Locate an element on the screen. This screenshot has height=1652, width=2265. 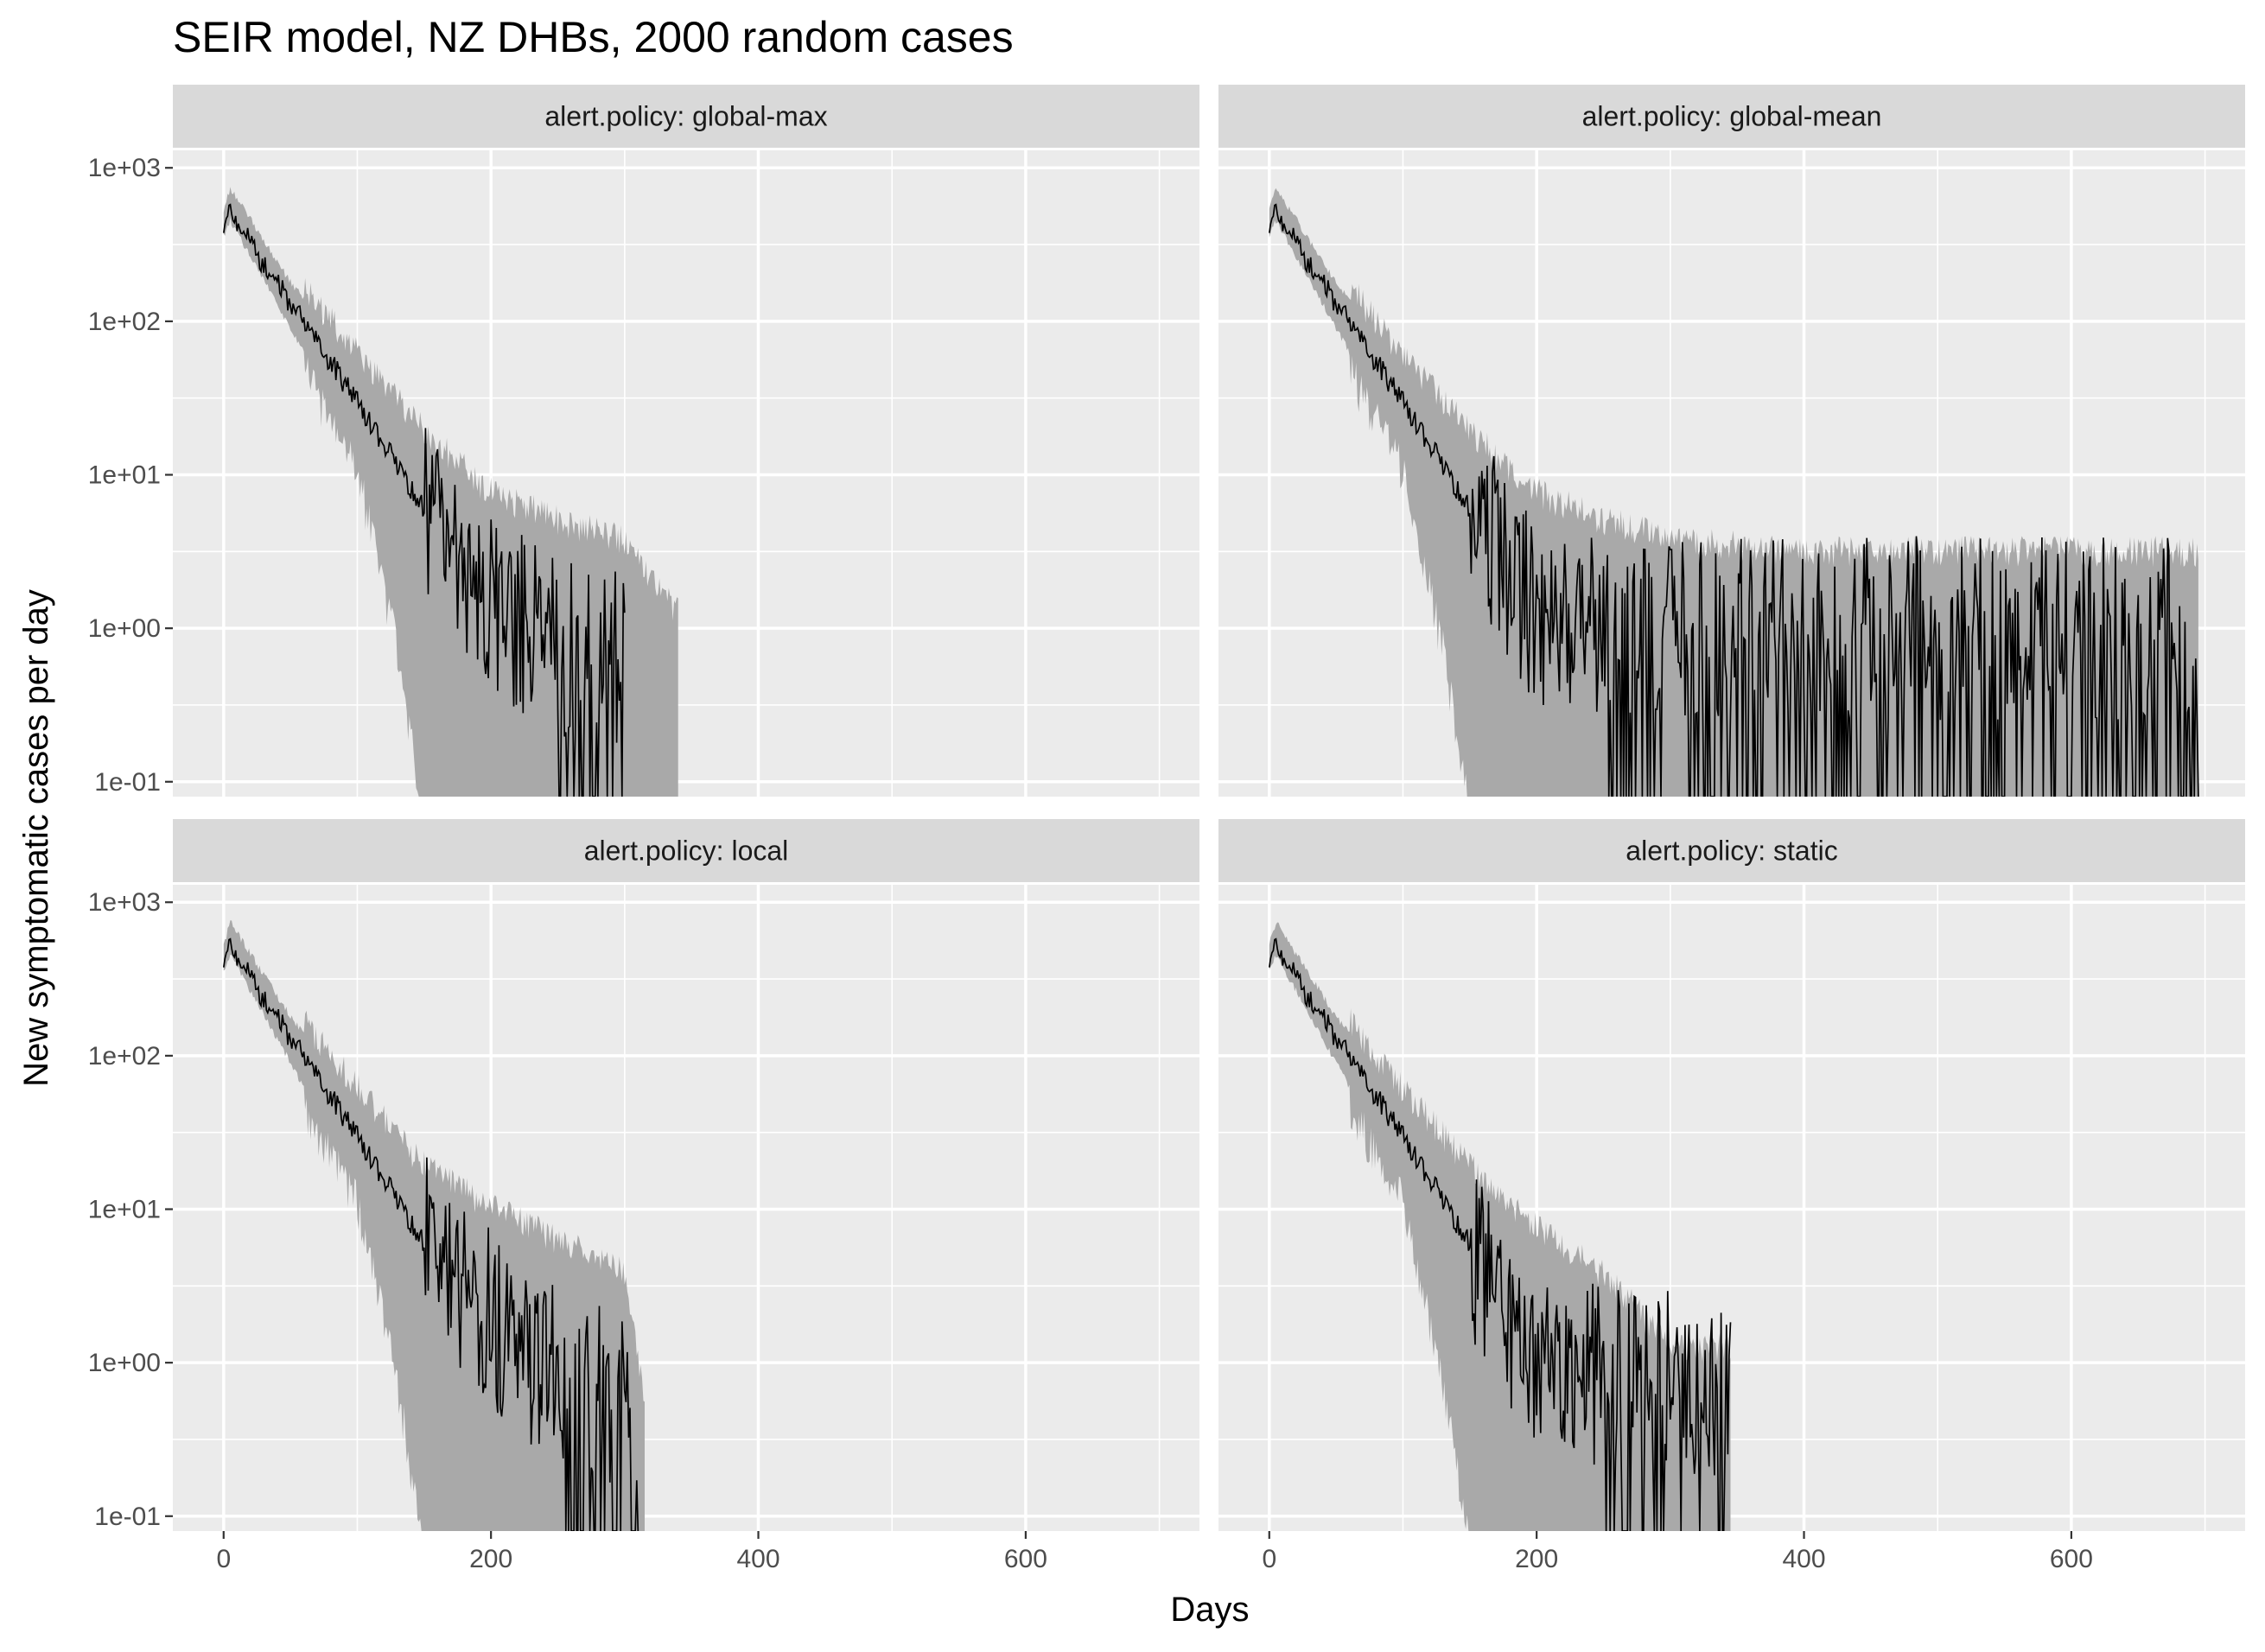
facet-strip-label: alert.policy: global-max is located at coordinates (685, 117).